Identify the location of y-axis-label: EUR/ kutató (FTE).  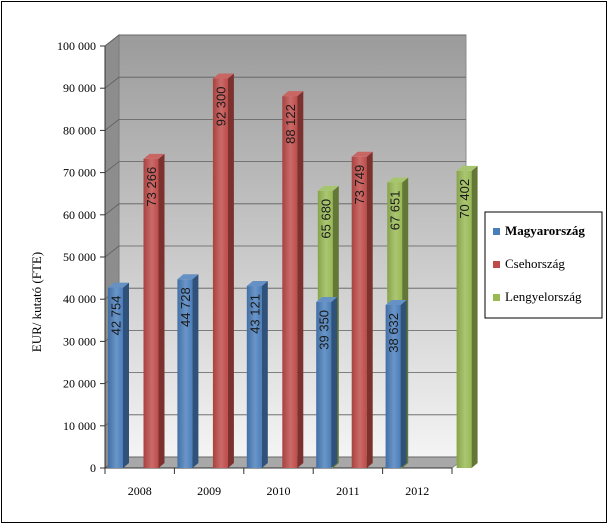
(36, 302).